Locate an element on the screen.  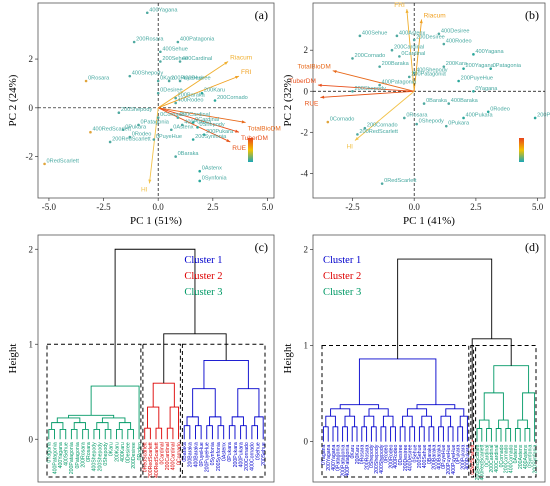
x-tick-label: 0.0 is located at coordinates (159, 207).